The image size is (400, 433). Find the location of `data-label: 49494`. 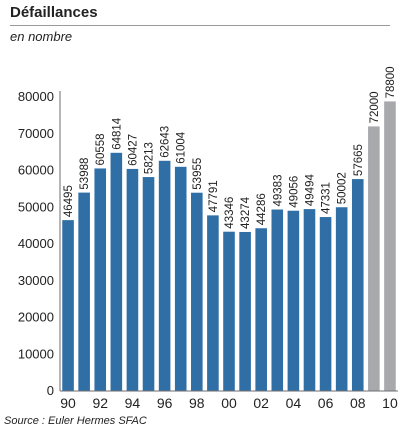

data-label: 49494 is located at coordinates (310, 190).